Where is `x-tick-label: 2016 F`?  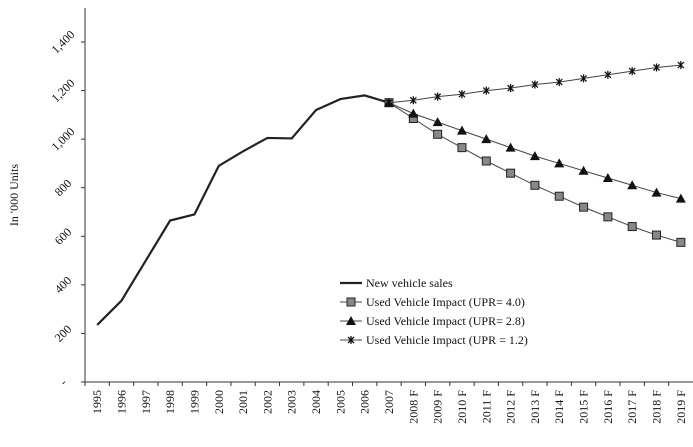 x-tick-label: 2016 F is located at coordinates (608, 407).